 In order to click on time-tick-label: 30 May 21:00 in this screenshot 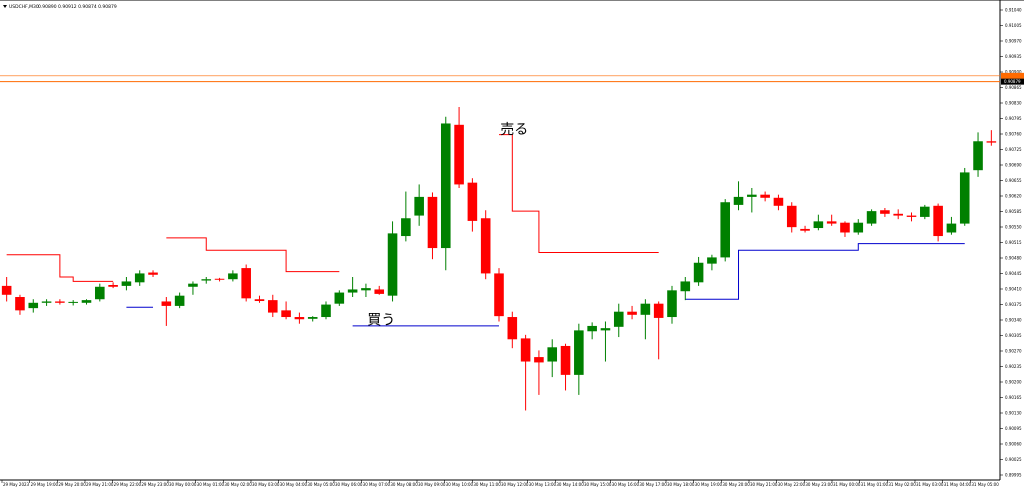, I will do `click(764, 484)`.